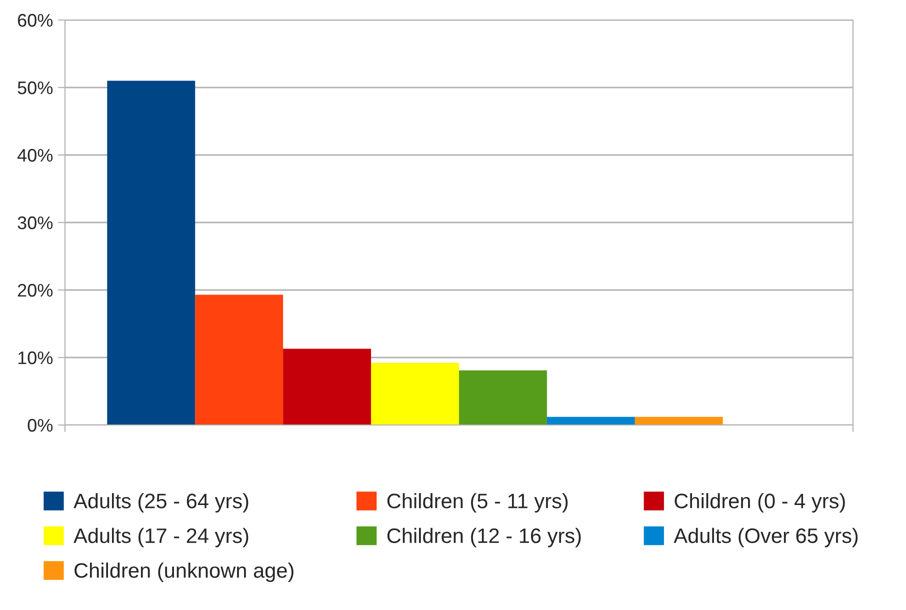  Describe the element at coordinates (35, 357) in the screenshot. I see `y-tick-label: 10%` at that location.